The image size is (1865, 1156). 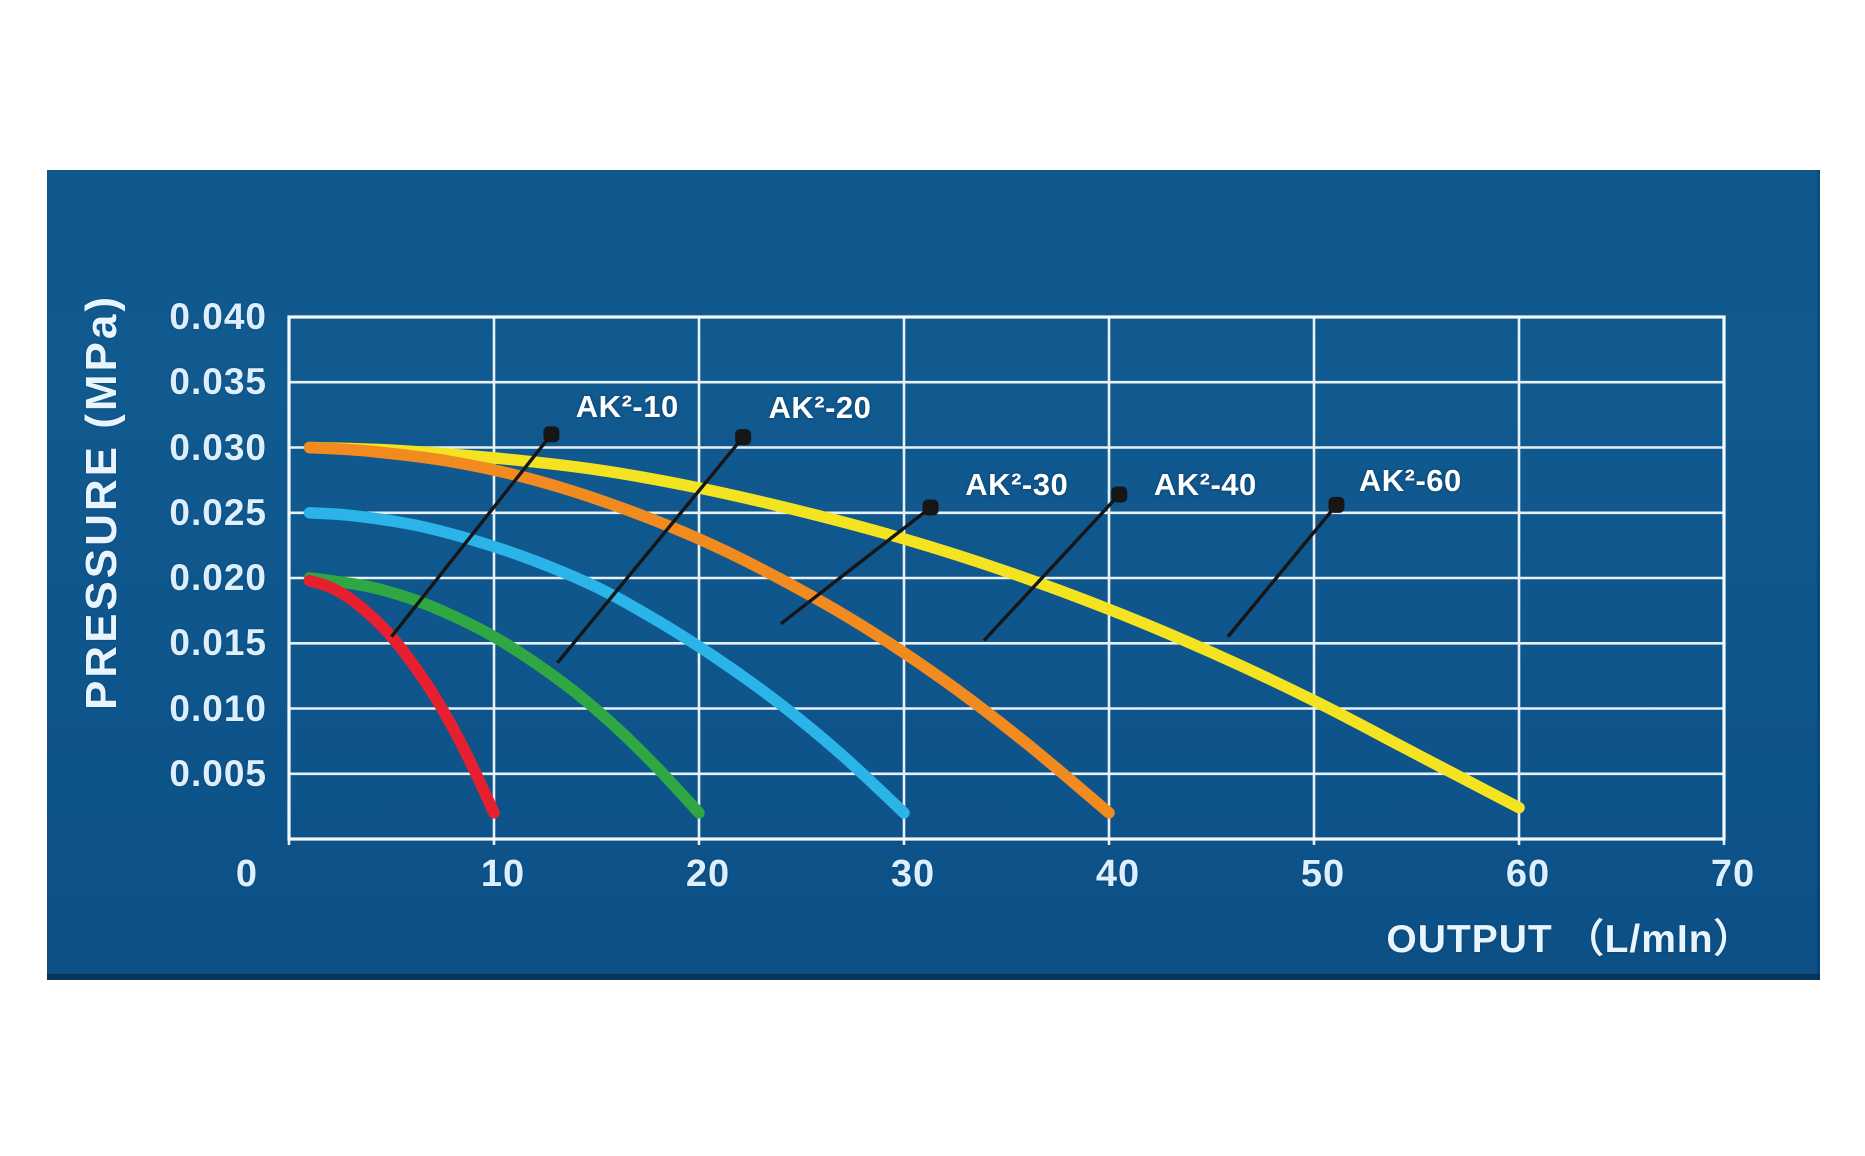 I want to click on y-tick-0.030: 0.030, so click(x=218, y=447).